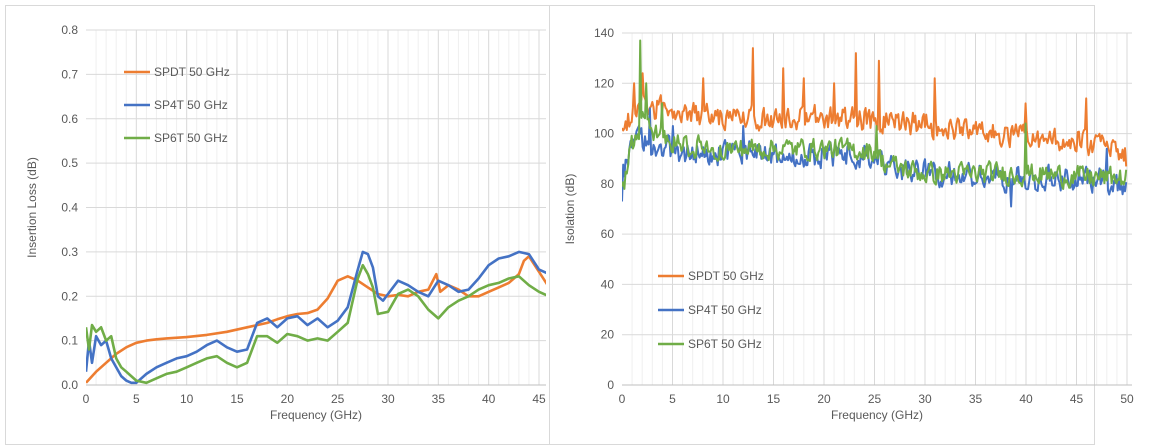  I want to click on y-tick-label: 100, so click(604, 134).